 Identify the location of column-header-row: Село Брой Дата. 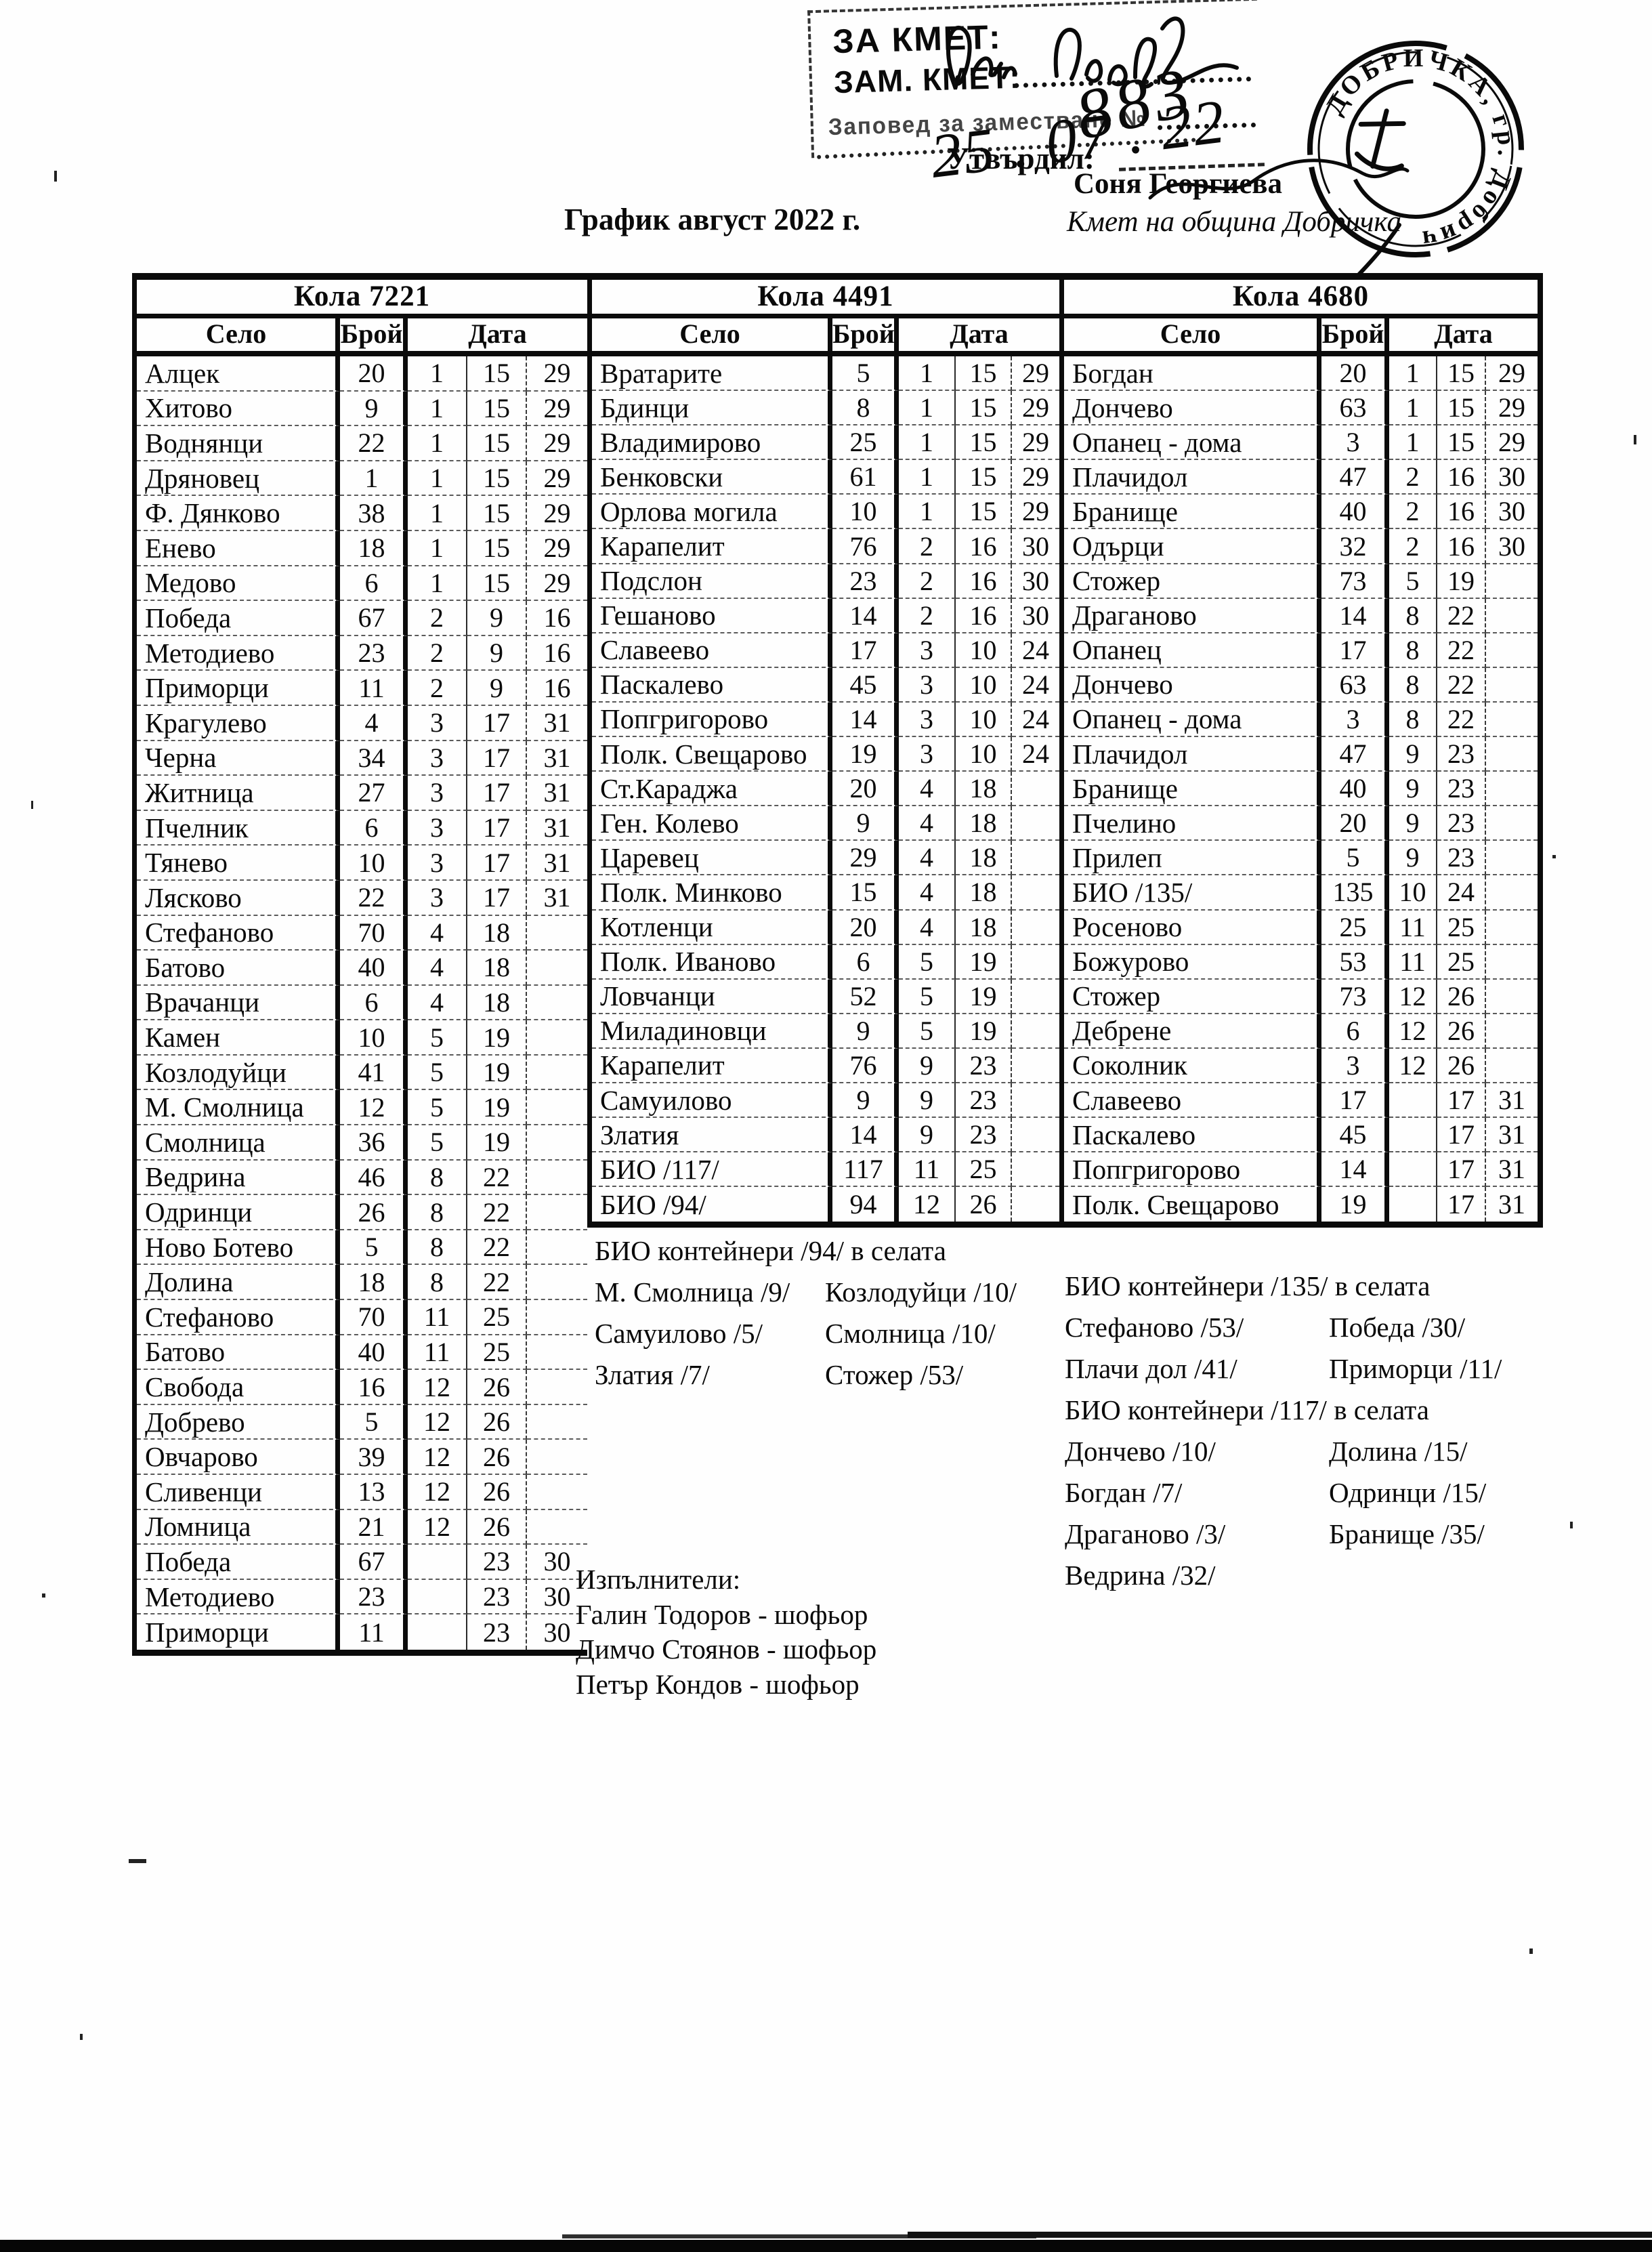
(362, 337).